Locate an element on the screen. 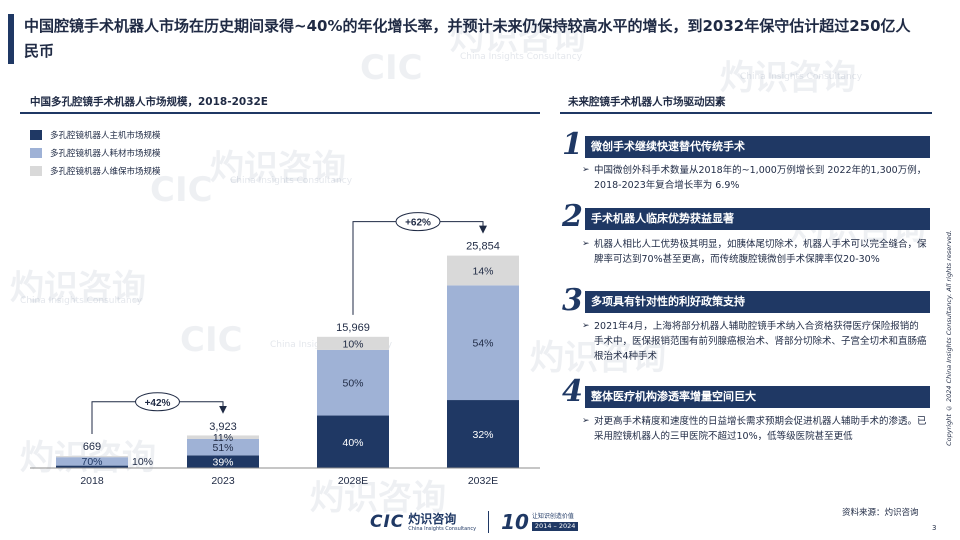 The image size is (960, 540). segment-label: 70% is located at coordinates (91, 462).